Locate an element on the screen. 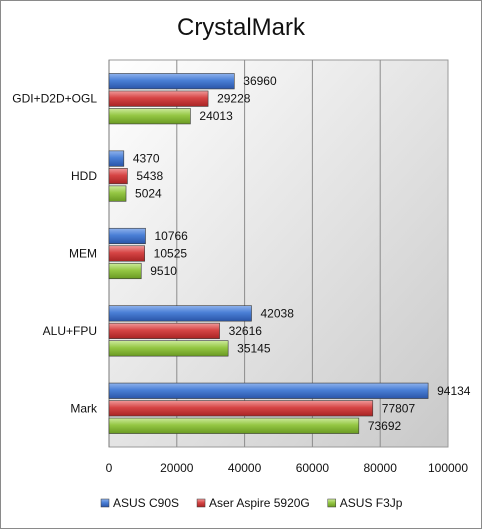  x-tick-label: 0 is located at coordinates (109, 468).